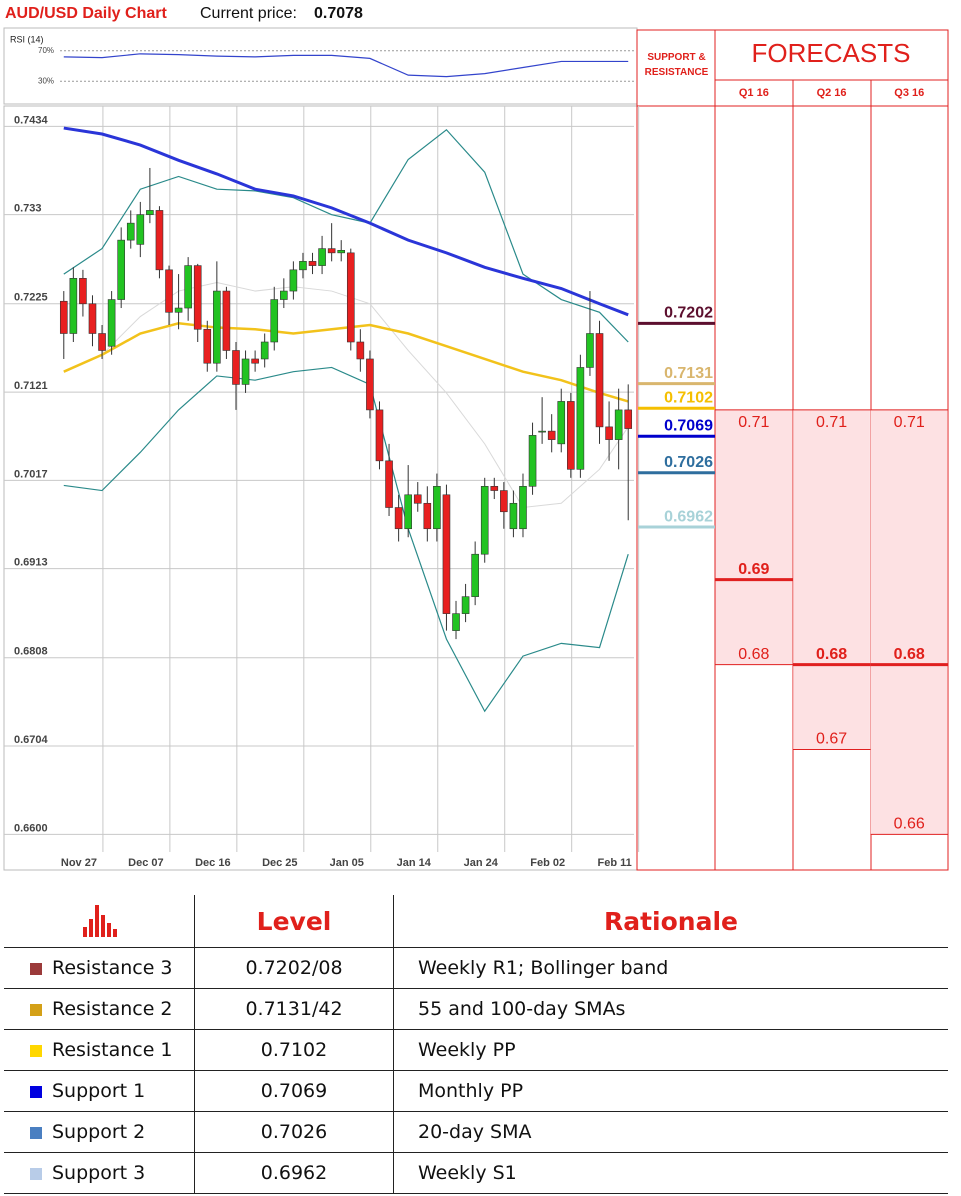 The image size is (961, 1196). Describe the element at coordinates (294, 1173) in the screenshot. I see `level-value: 0.6962` at that location.